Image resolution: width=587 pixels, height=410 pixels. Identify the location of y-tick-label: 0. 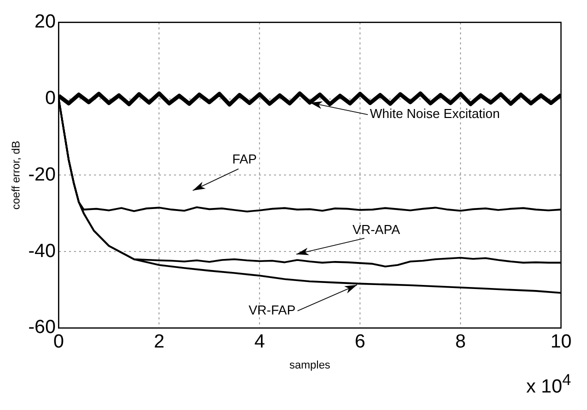
(50, 99).